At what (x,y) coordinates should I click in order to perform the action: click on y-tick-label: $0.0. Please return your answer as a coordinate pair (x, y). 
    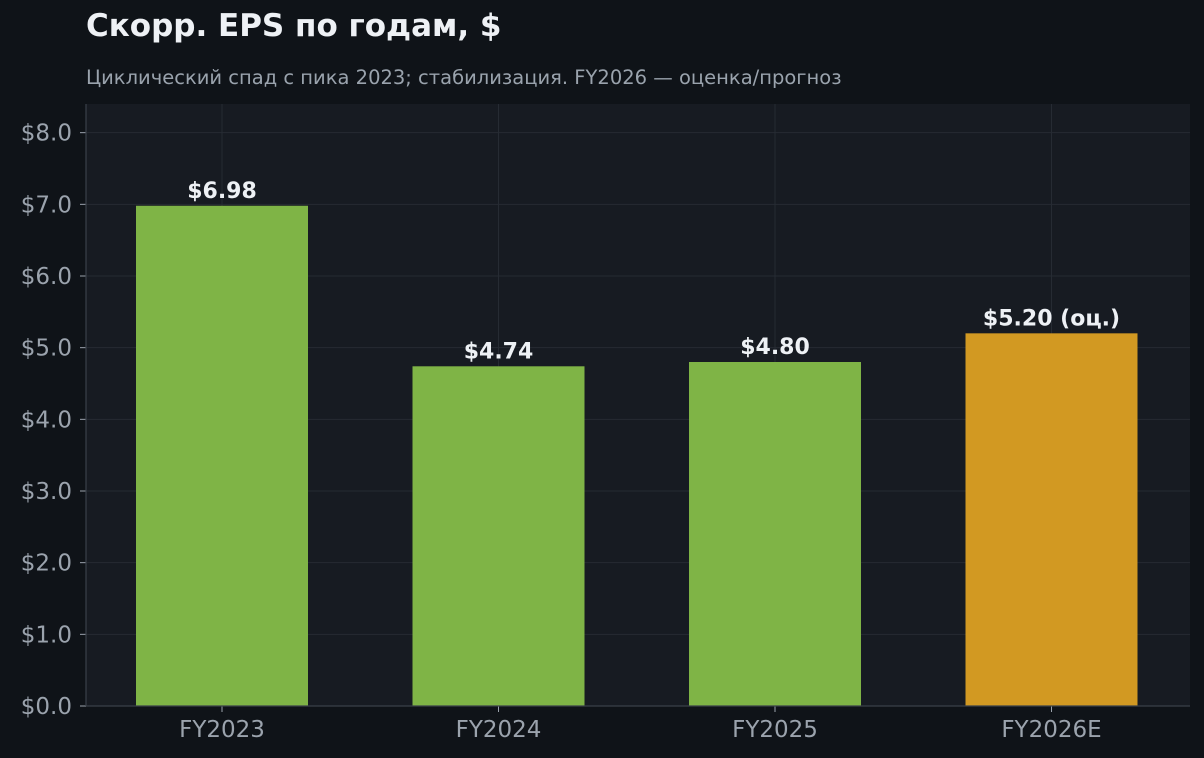
    Looking at the image, I should click on (46, 707).